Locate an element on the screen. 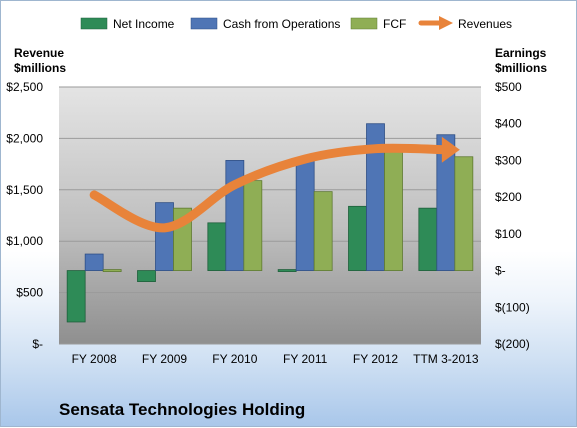 Image resolution: width=577 pixels, height=428 pixels. legend-swatch-fcf is located at coordinates (364, 23).